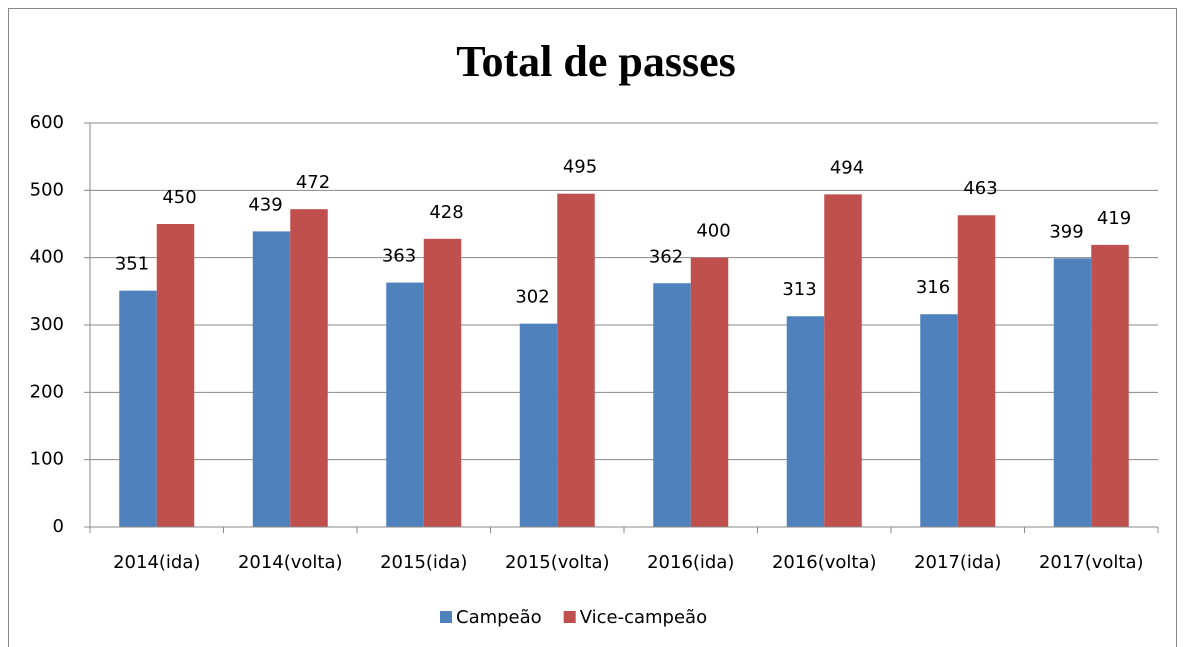 Image resolution: width=1186 pixels, height=647 pixels. What do you see at coordinates (58, 526) in the screenshot?
I see `y-tick-label: 0` at bounding box center [58, 526].